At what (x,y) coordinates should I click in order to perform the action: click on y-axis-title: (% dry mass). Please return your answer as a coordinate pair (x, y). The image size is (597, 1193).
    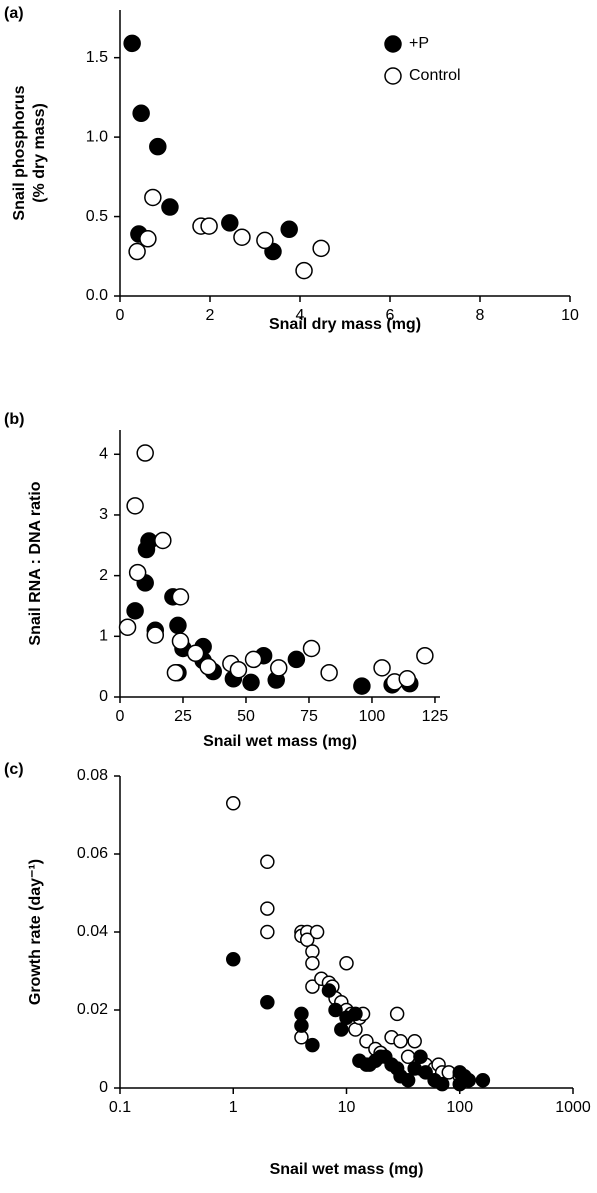
    Looking at the image, I should click on (39, 153).